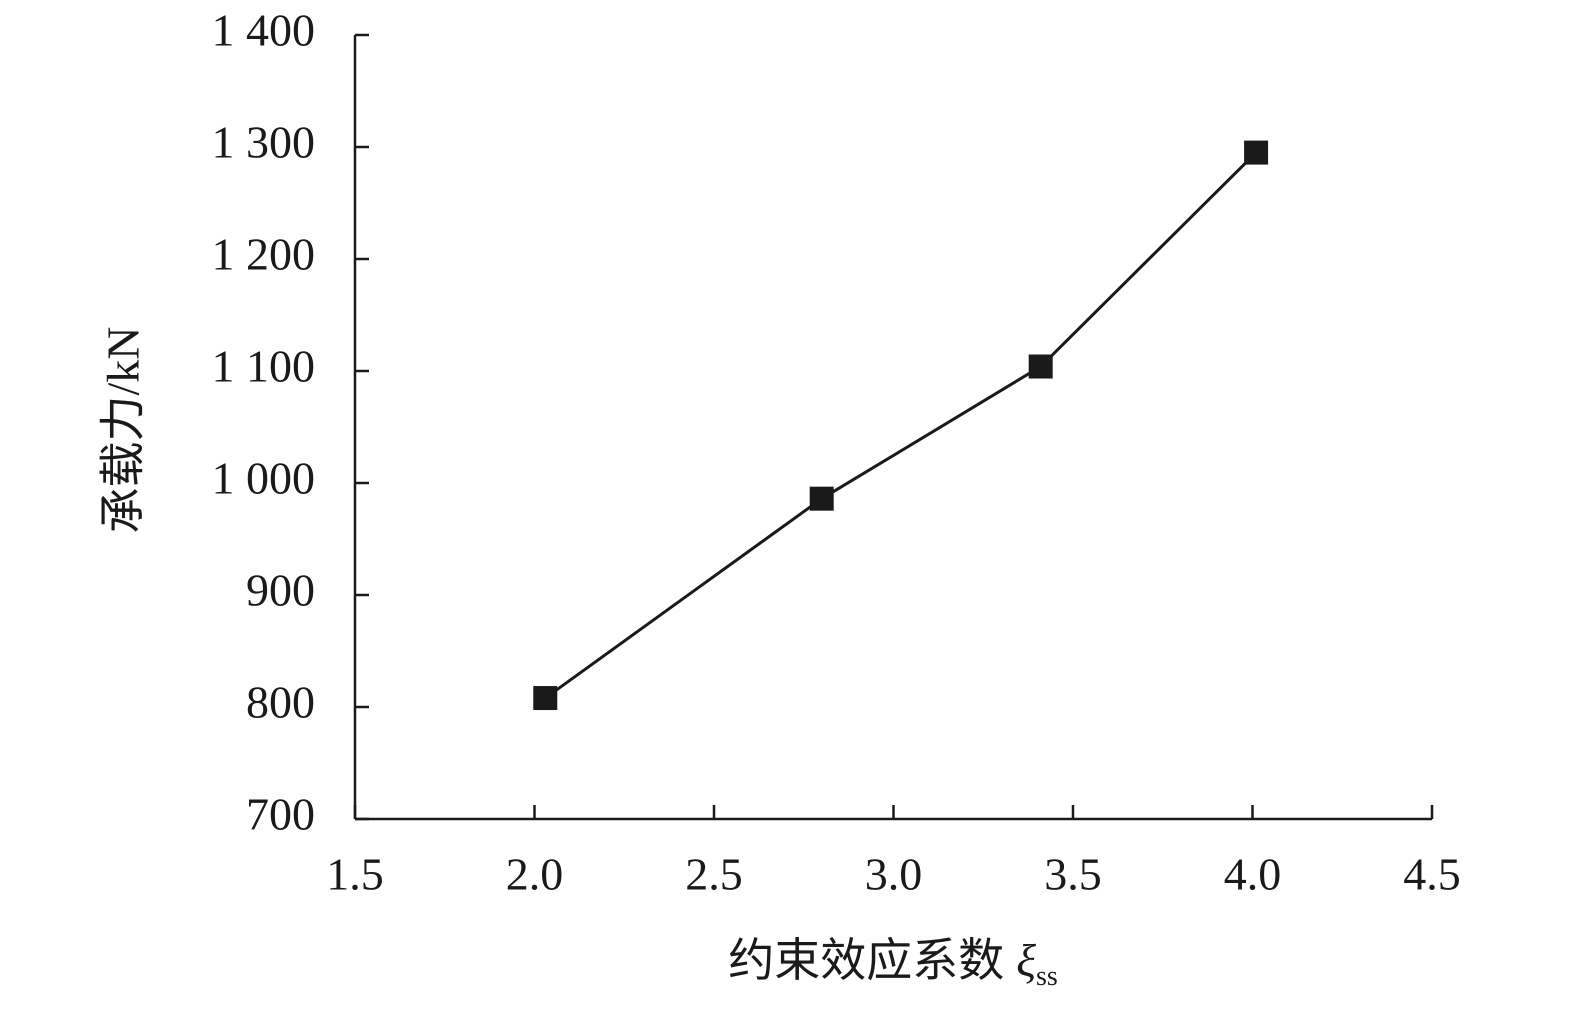 The image size is (1575, 1022). What do you see at coordinates (866, 960) in the screenshot?
I see `x-axis-label-text: 约束效应系数` at bounding box center [866, 960].